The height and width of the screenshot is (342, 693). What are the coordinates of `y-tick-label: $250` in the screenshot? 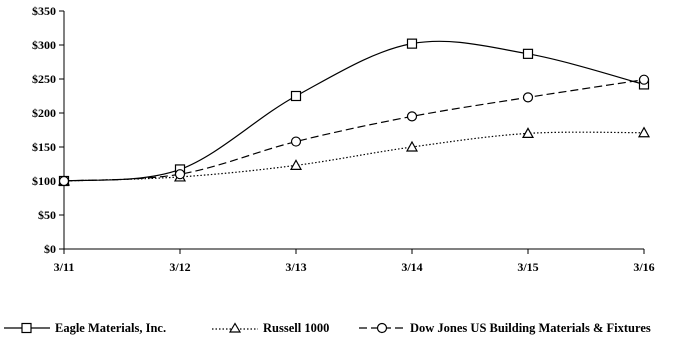 It's located at (44, 79).